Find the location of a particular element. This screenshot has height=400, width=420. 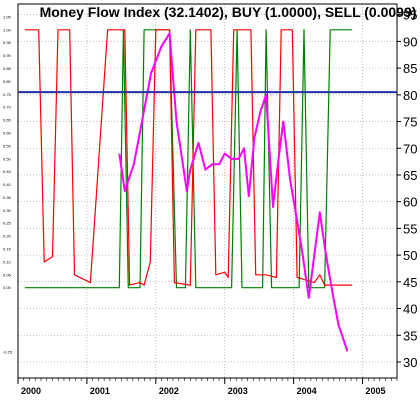

right-tick-label: 85 is located at coordinates (410, 68).